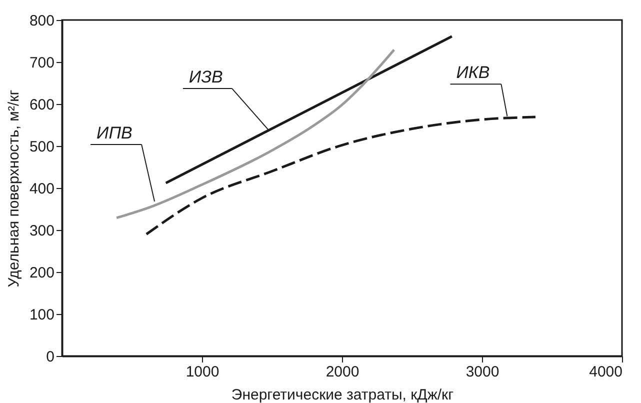 The width and height of the screenshot is (641, 403). I want to click on y-tick-label: 100, so click(41, 315).